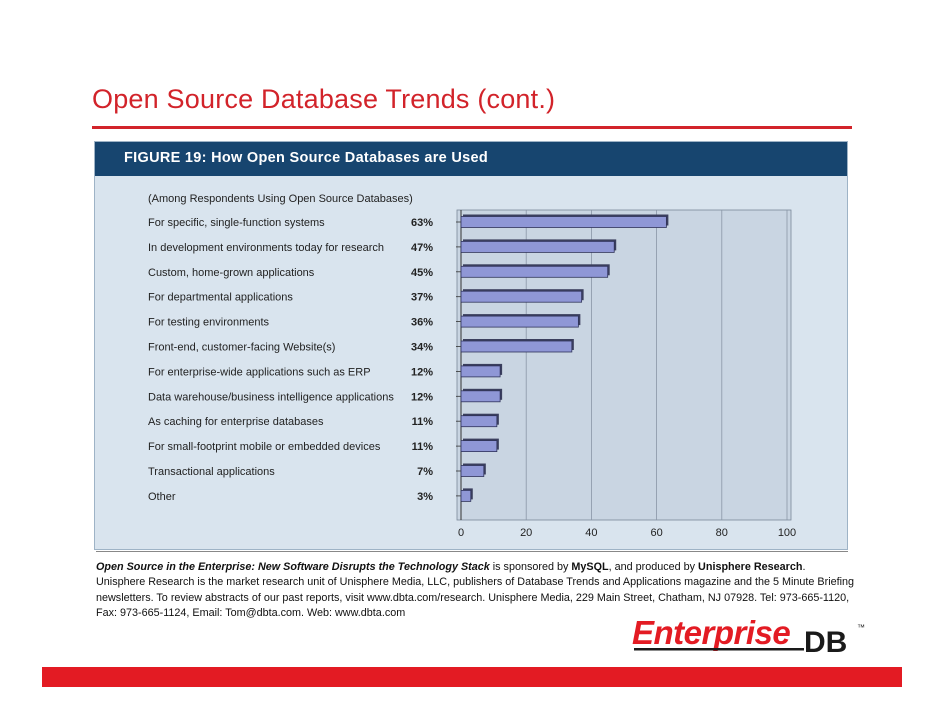 This screenshot has height=728, width=942. I want to click on footnote-part1: is sponsored by, so click(530, 567).